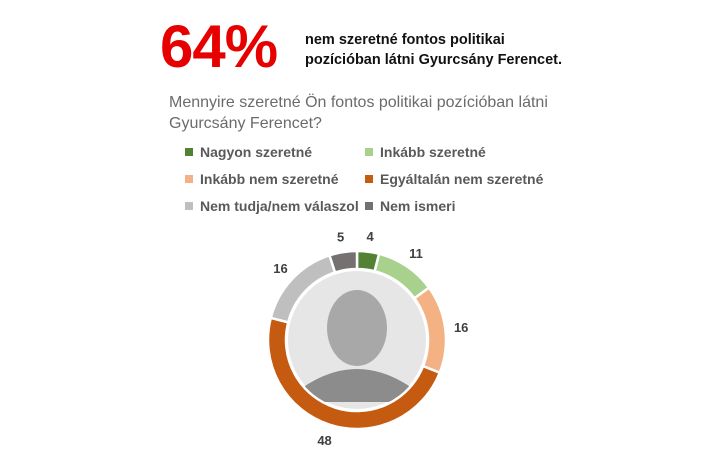 Image resolution: width=711 pixels, height=462 pixels. Describe the element at coordinates (256, 151) in the screenshot. I see `legend-label: Nagyon szeretné` at that location.